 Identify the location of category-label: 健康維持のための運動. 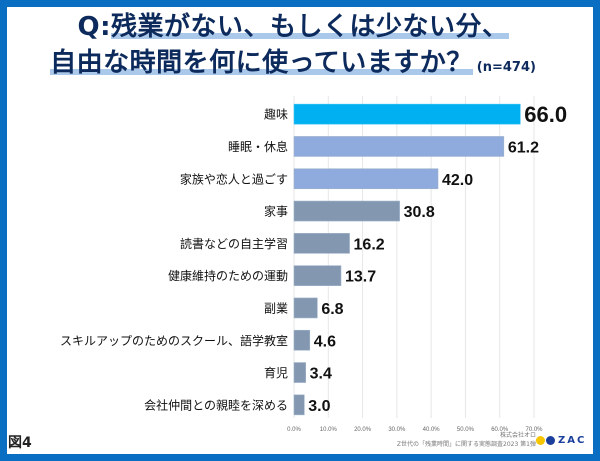
(228, 275).